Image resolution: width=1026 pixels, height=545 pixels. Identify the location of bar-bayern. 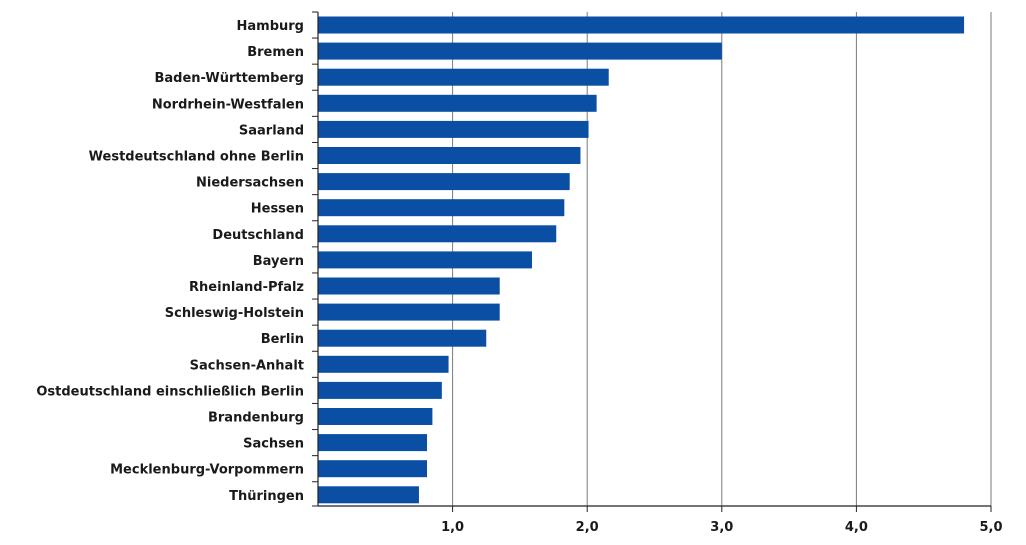
(425, 260).